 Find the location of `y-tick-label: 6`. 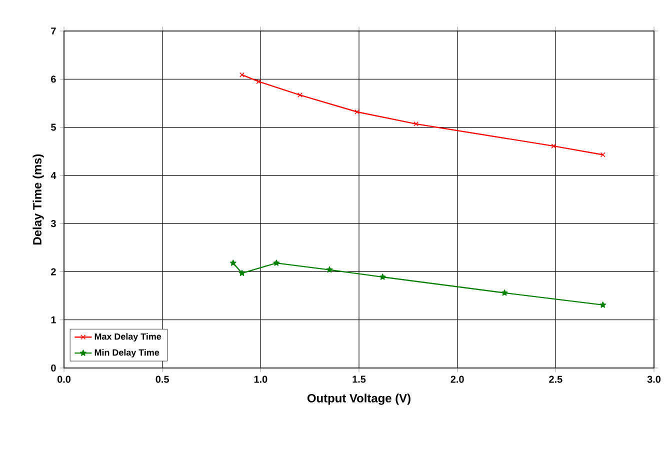

y-tick-label: 6 is located at coordinates (53, 79).